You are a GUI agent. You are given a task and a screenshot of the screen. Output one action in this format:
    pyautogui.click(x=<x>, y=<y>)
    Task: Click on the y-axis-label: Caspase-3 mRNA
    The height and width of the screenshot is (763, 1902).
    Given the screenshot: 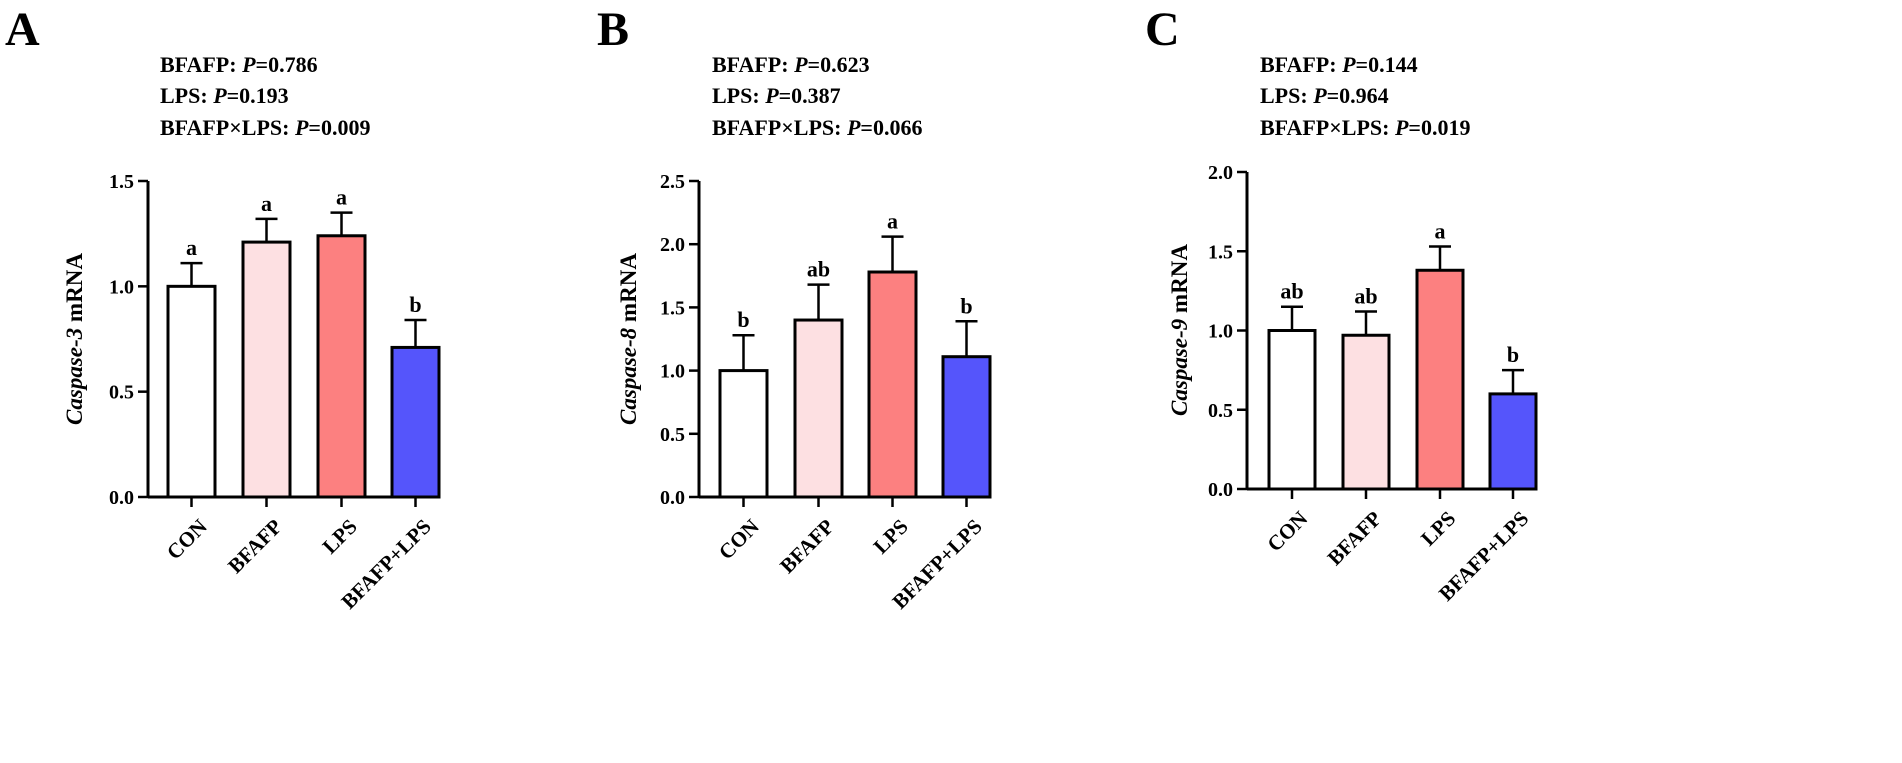 What is the action you would take?
    pyautogui.click(x=74, y=339)
    